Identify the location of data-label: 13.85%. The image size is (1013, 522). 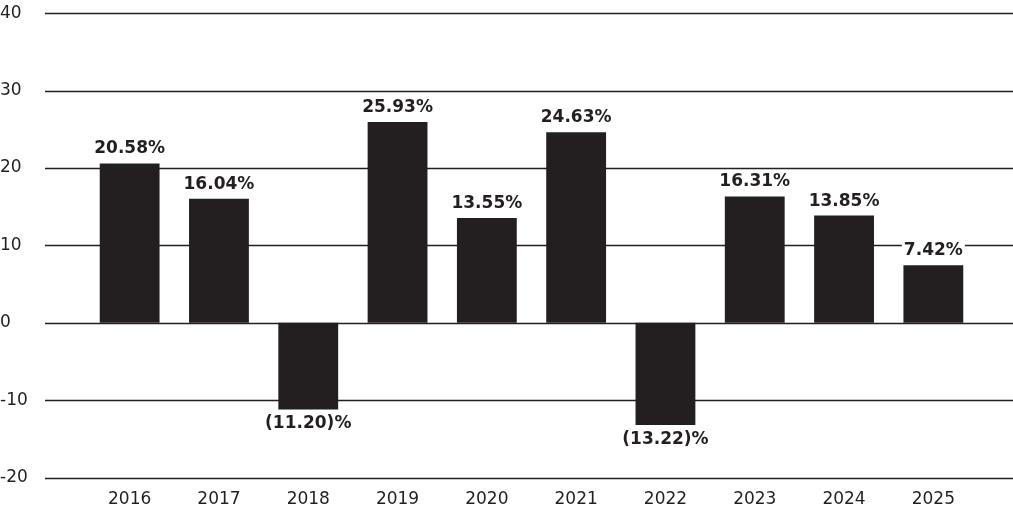
(844, 199).